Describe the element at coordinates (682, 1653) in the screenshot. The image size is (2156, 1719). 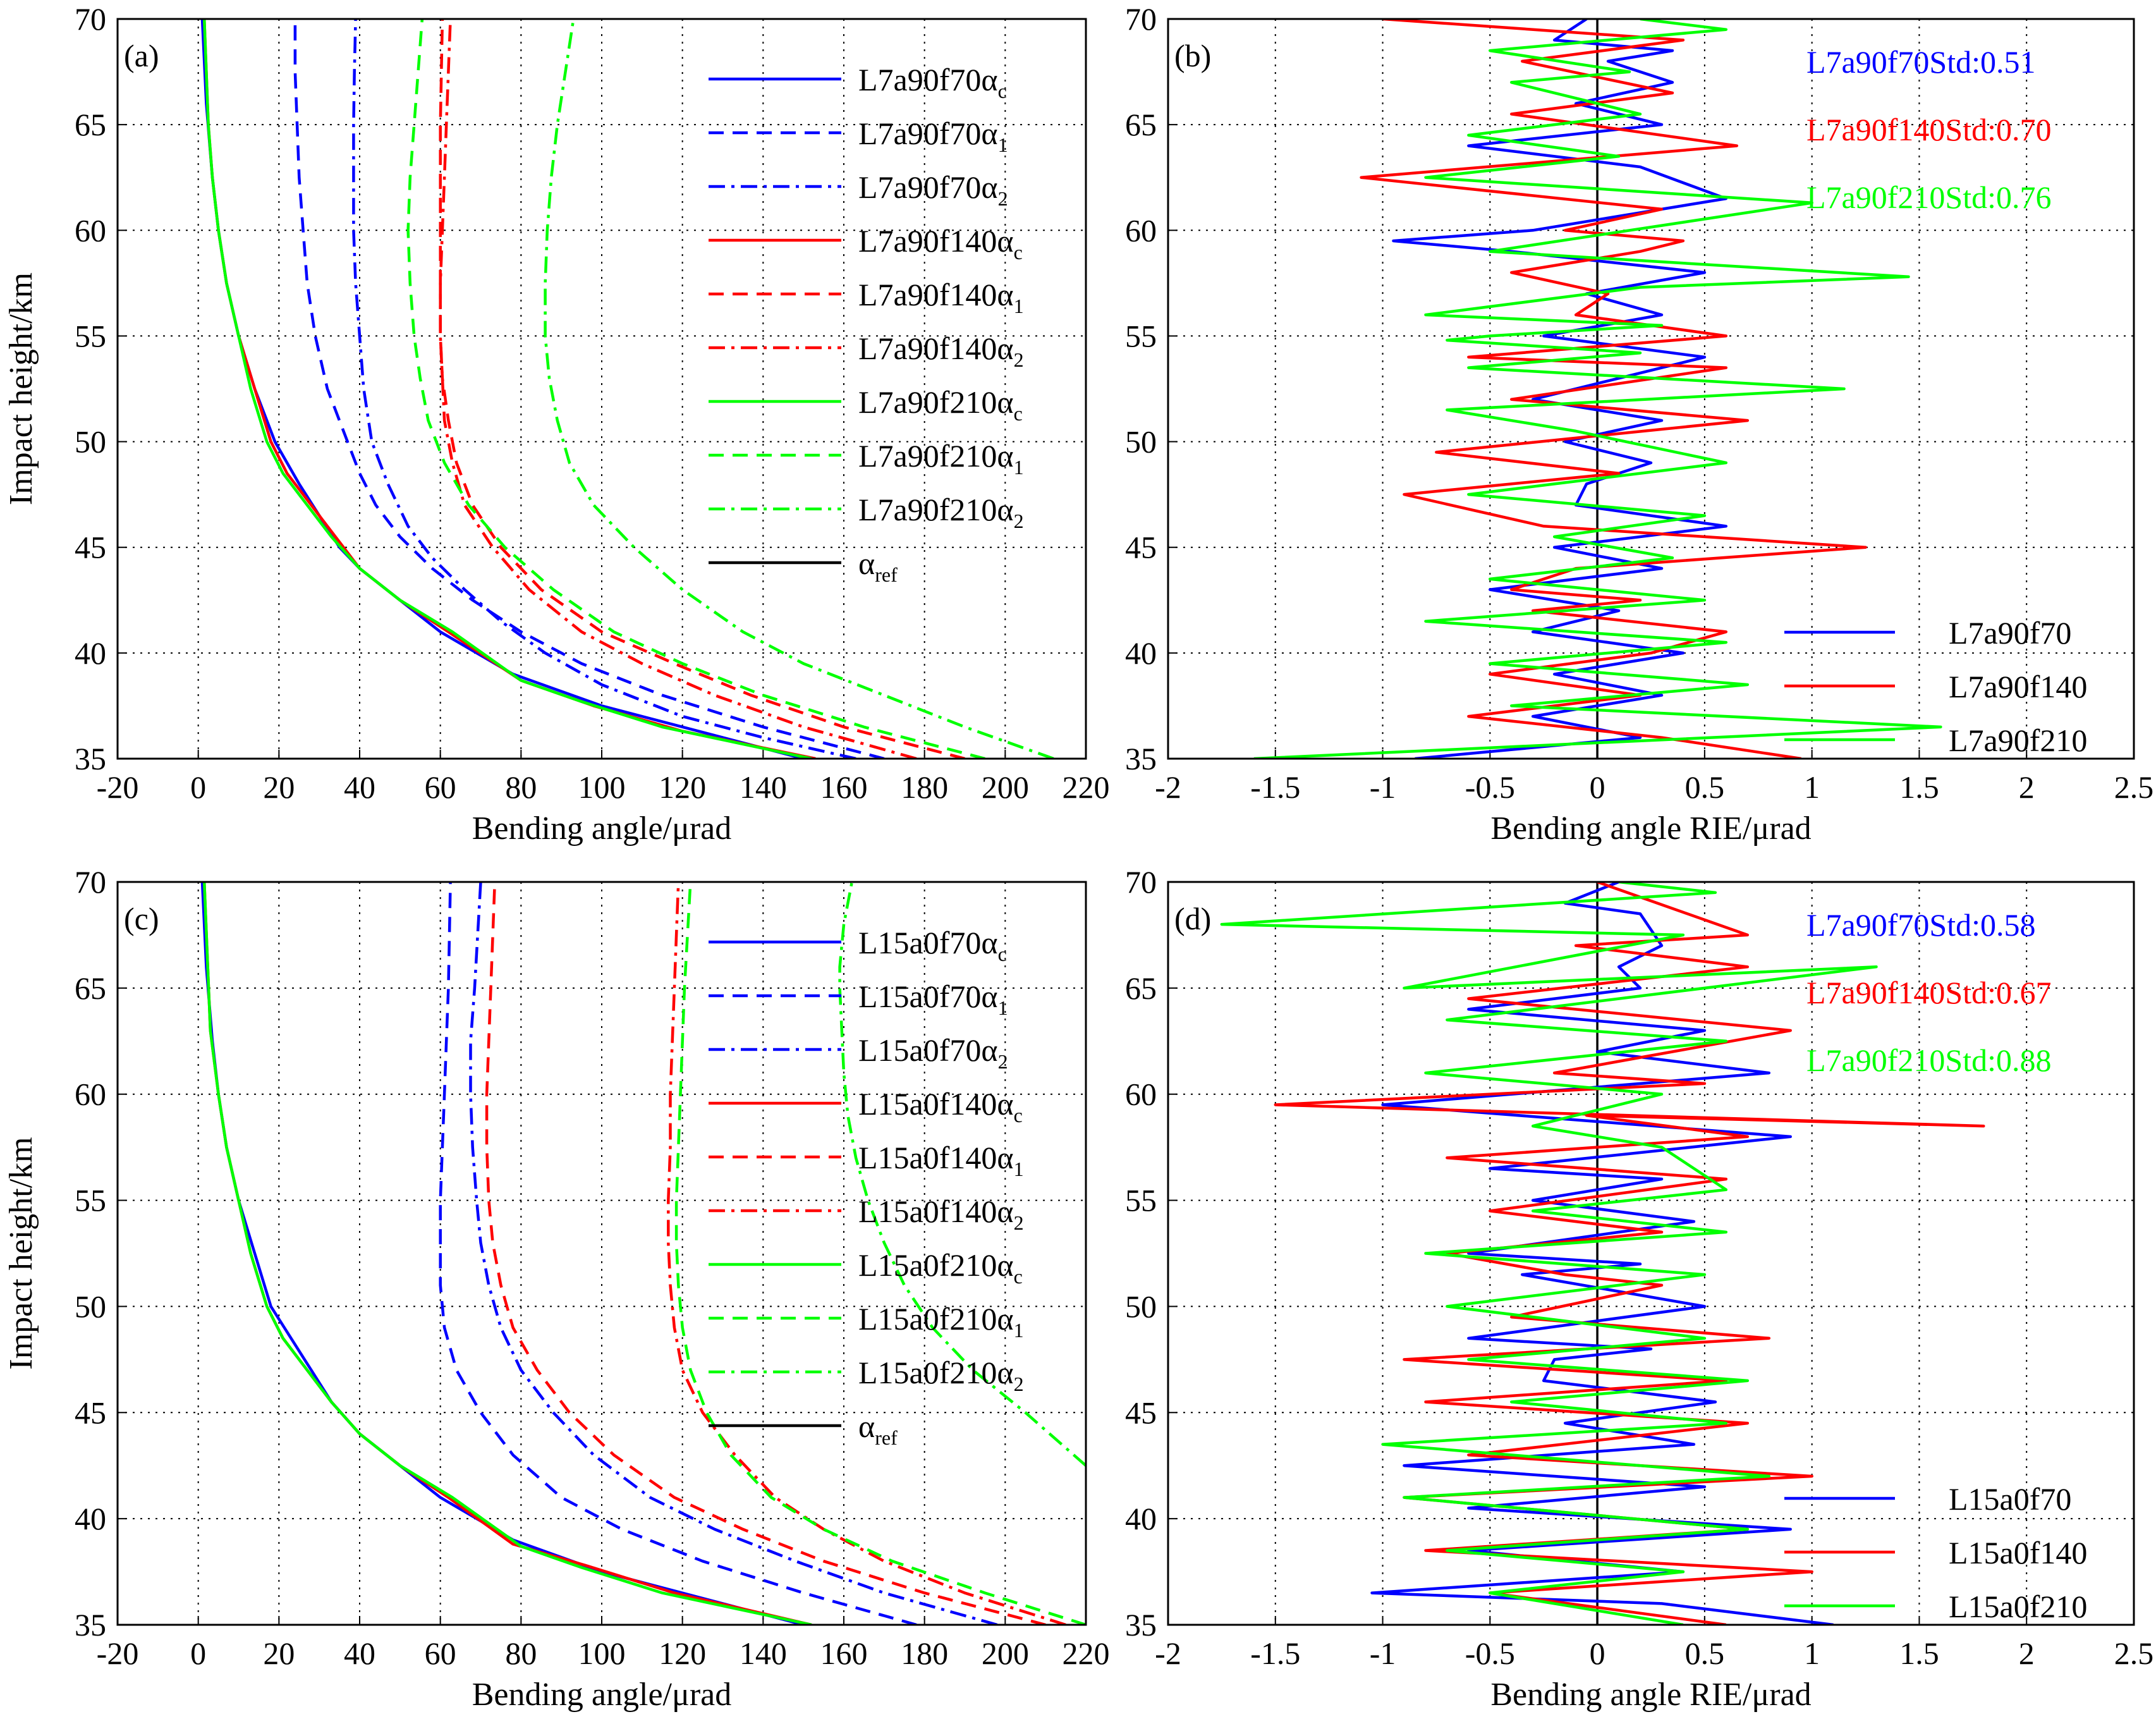
I see `x-tick-label: 120` at that location.